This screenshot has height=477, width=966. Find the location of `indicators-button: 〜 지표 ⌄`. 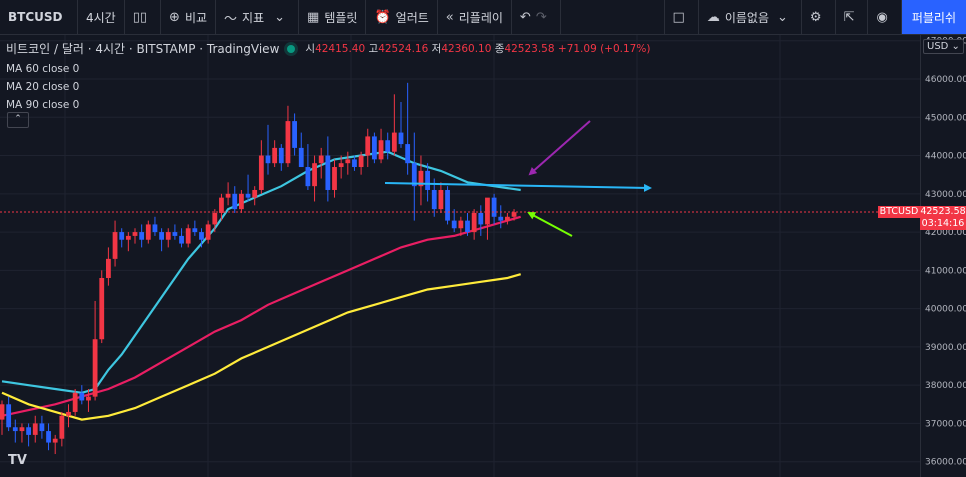

indicators-button: 〜 지표 ⌄ is located at coordinates (258, 17).